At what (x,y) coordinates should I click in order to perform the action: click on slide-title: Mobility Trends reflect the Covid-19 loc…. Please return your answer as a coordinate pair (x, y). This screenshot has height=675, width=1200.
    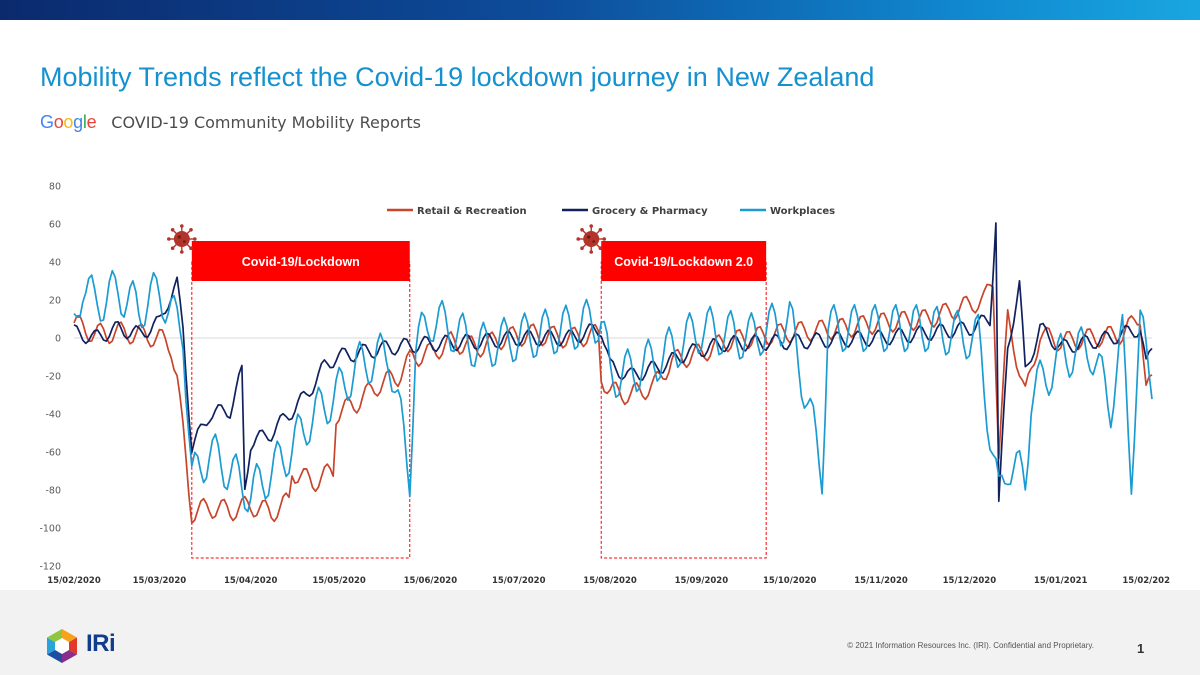
    Looking at the image, I should click on (457, 77).